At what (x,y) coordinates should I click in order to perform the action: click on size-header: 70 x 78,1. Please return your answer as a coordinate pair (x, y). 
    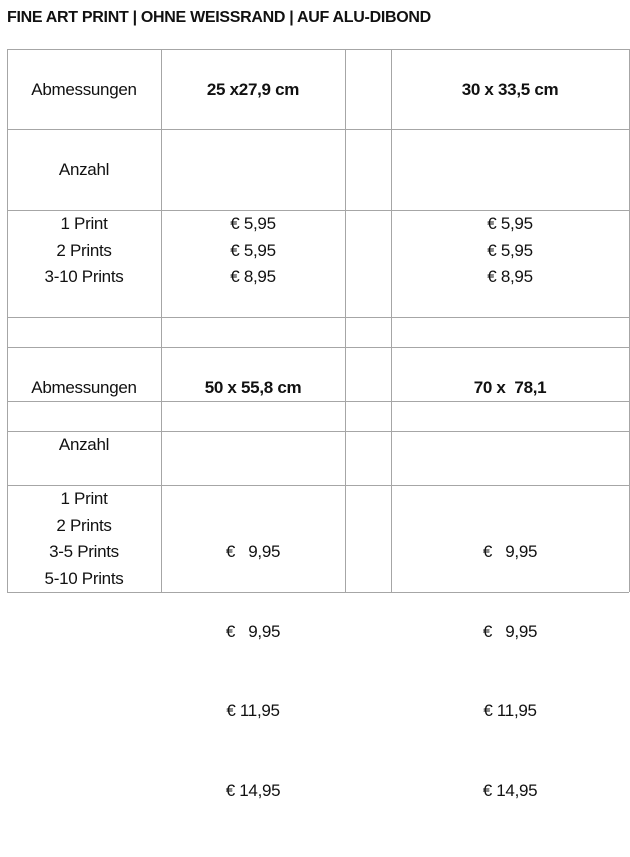
    Looking at the image, I should click on (510, 387).